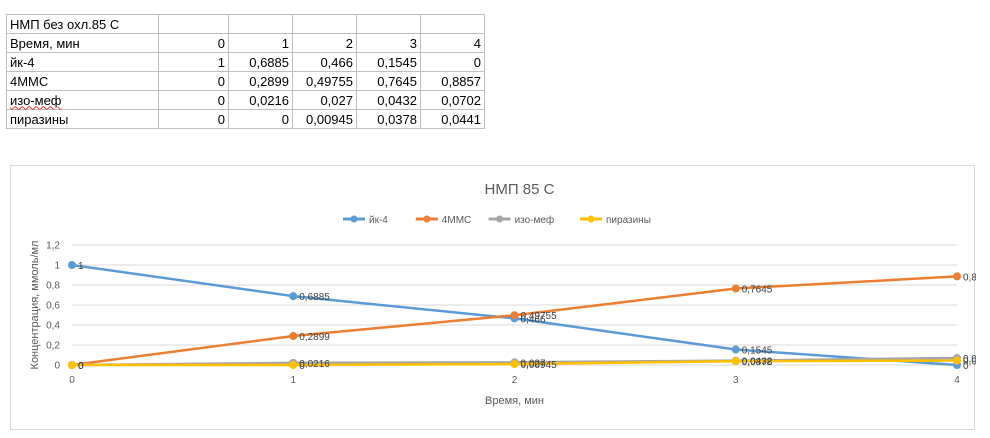 The width and height of the screenshot is (990, 438). I want to click on data-label: 0,0702, so click(969, 359).